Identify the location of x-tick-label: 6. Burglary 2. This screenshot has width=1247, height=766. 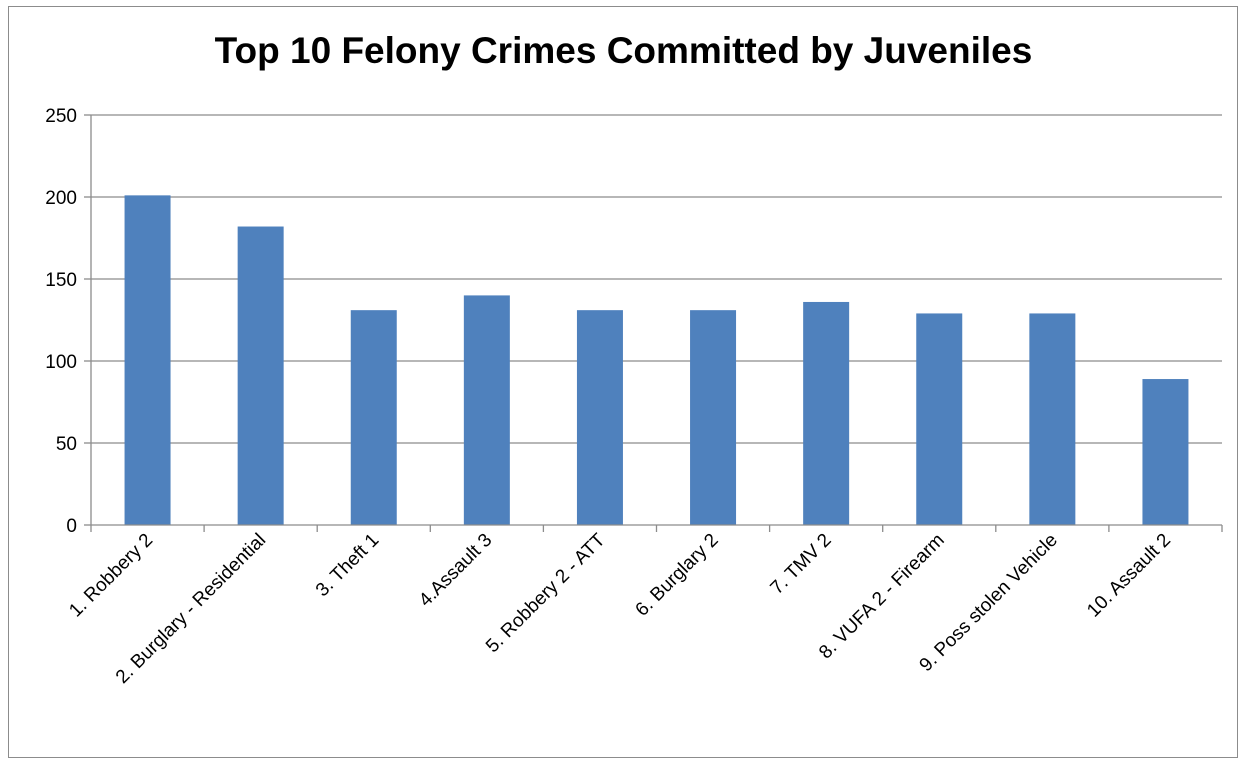
(677, 575).